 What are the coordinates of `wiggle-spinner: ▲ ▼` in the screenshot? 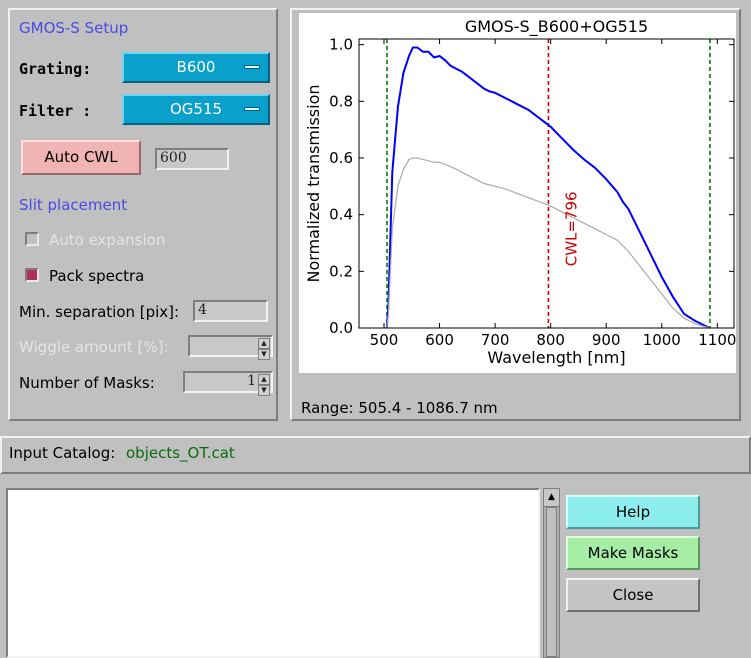 It's located at (264, 349).